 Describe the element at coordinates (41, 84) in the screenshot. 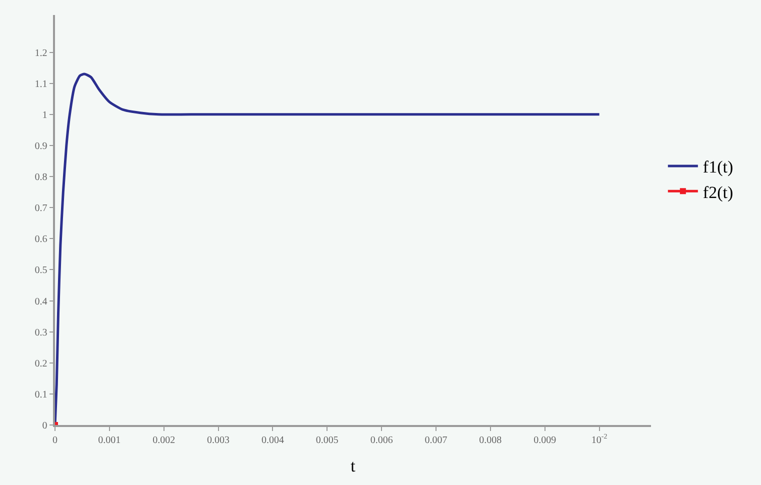

I see `y-tick-label: 1.1` at that location.